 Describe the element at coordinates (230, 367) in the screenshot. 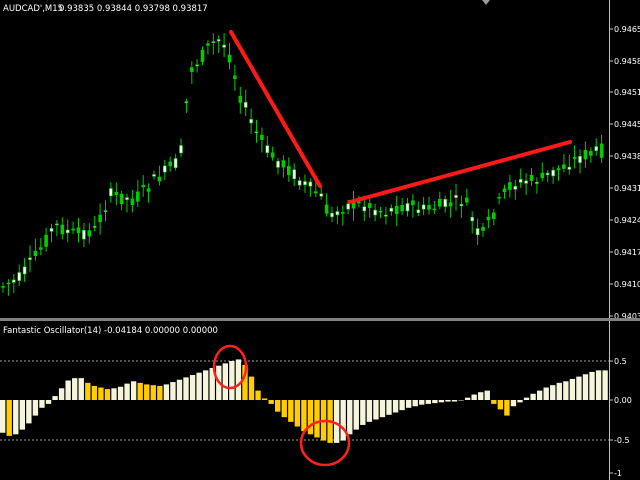

I see `oscillator-peak-circle` at that location.